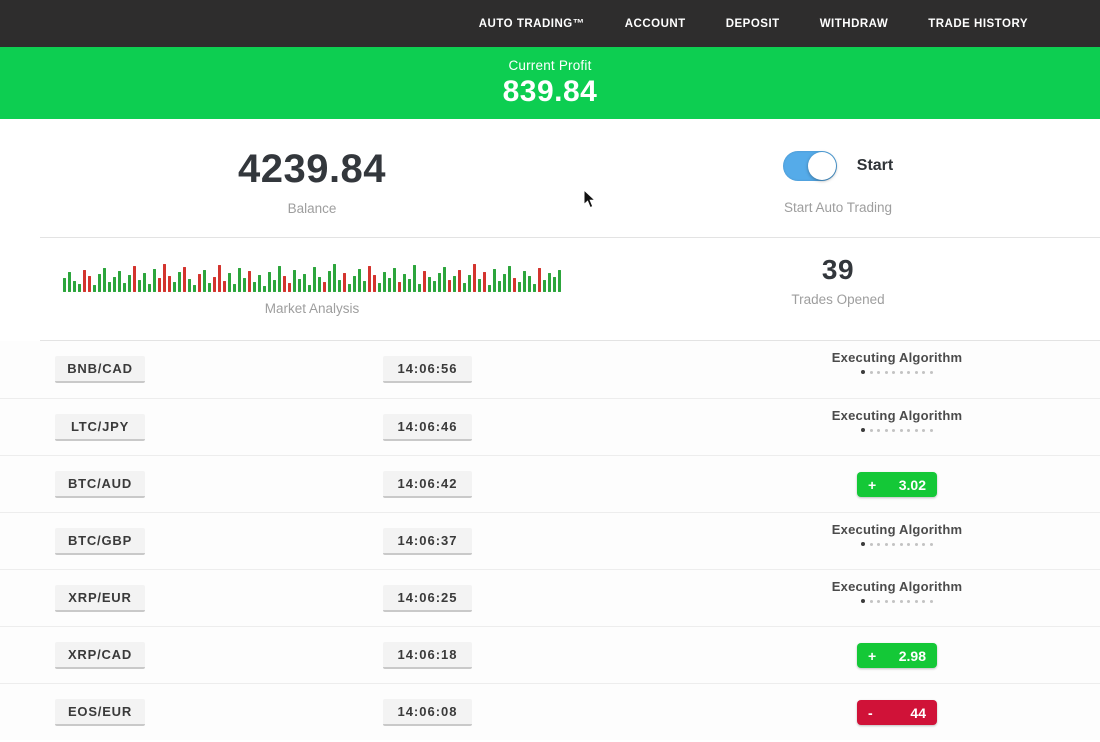  What do you see at coordinates (897, 529) in the screenshot?
I see `executing-algorithm-label: Executing Algorithm` at bounding box center [897, 529].